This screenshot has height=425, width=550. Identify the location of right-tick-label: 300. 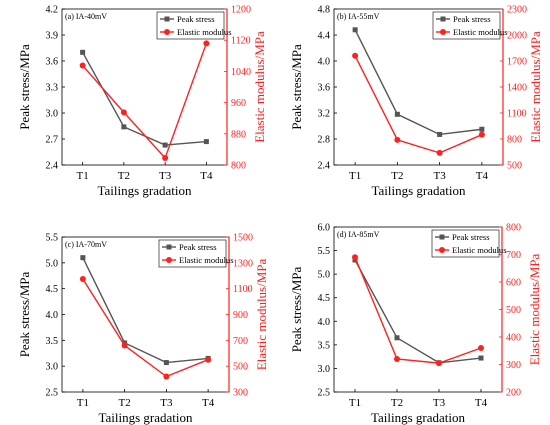
(513, 365).